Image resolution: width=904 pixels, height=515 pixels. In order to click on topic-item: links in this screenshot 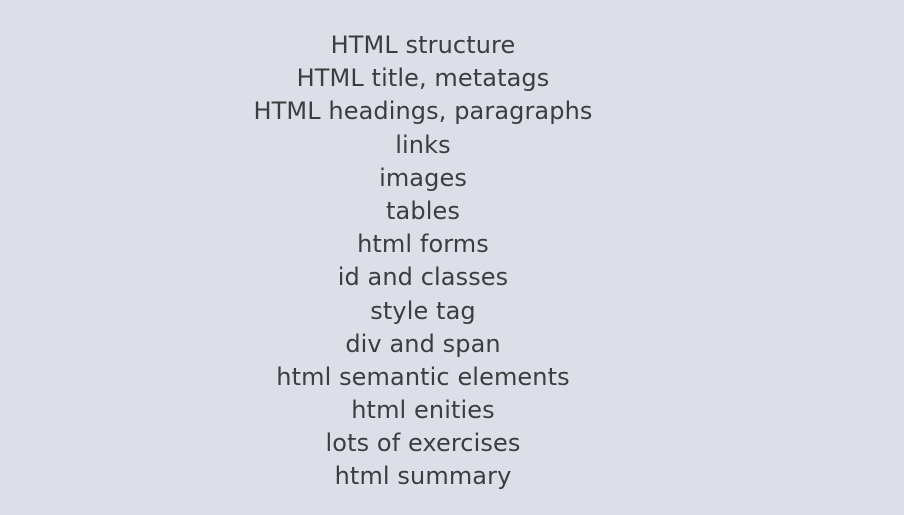, I will do `click(423, 144)`.